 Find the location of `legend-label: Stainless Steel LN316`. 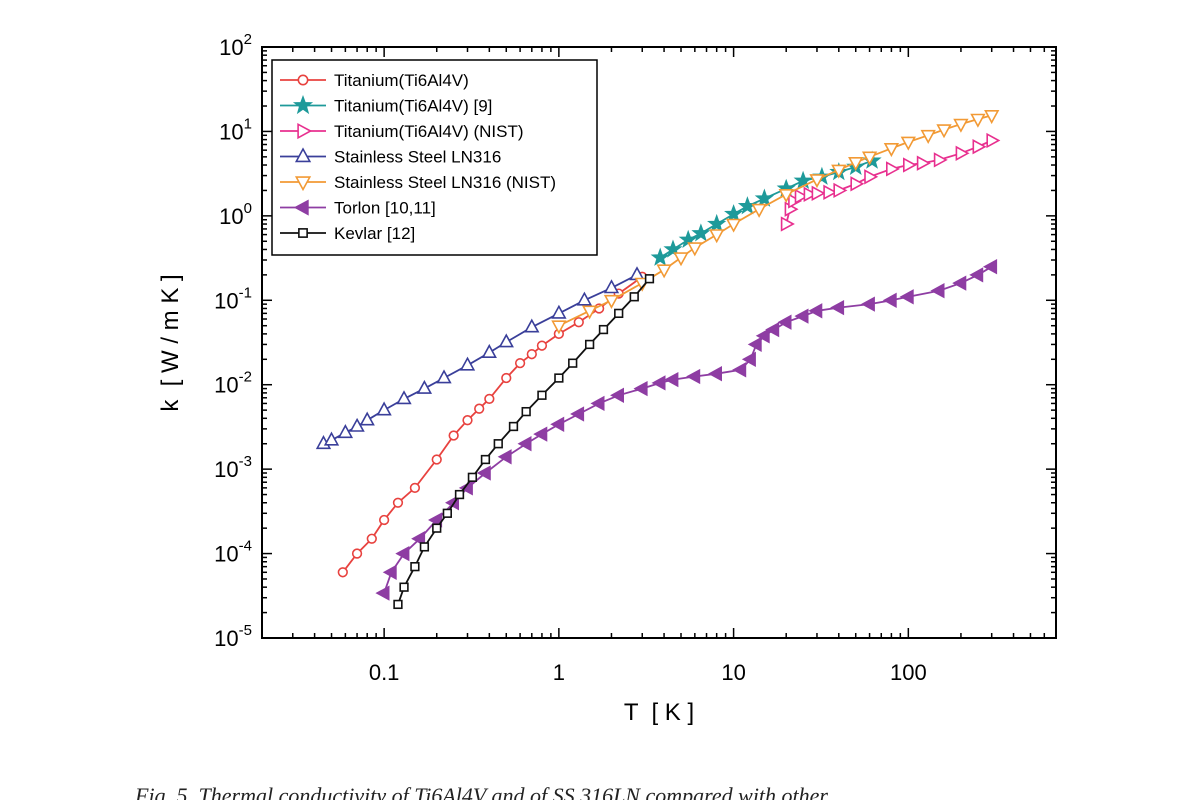

legend-label: Stainless Steel LN316 is located at coordinates (417, 157).